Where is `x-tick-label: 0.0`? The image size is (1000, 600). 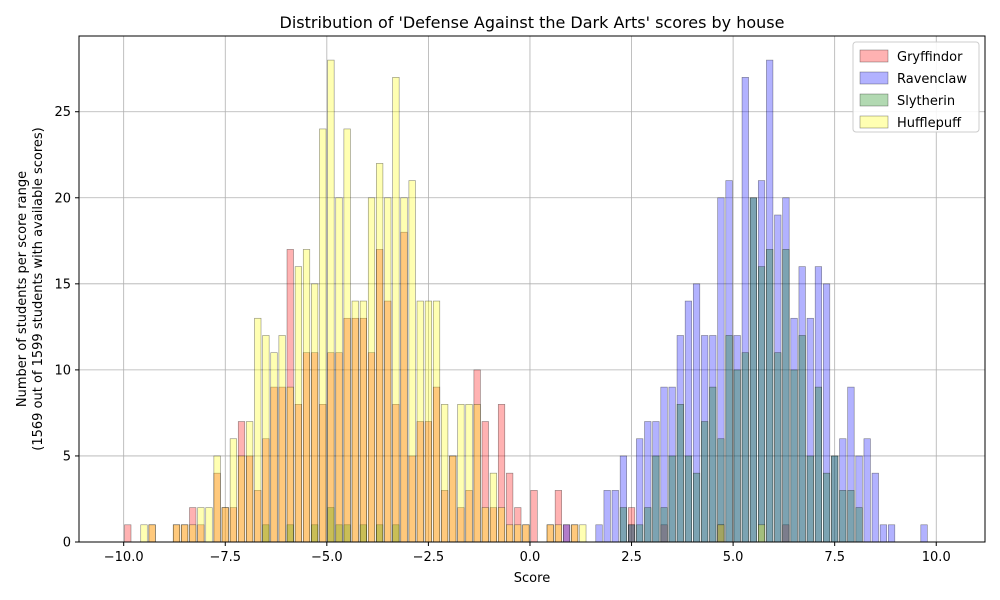
x-tick-label: 0.0 is located at coordinates (530, 557).